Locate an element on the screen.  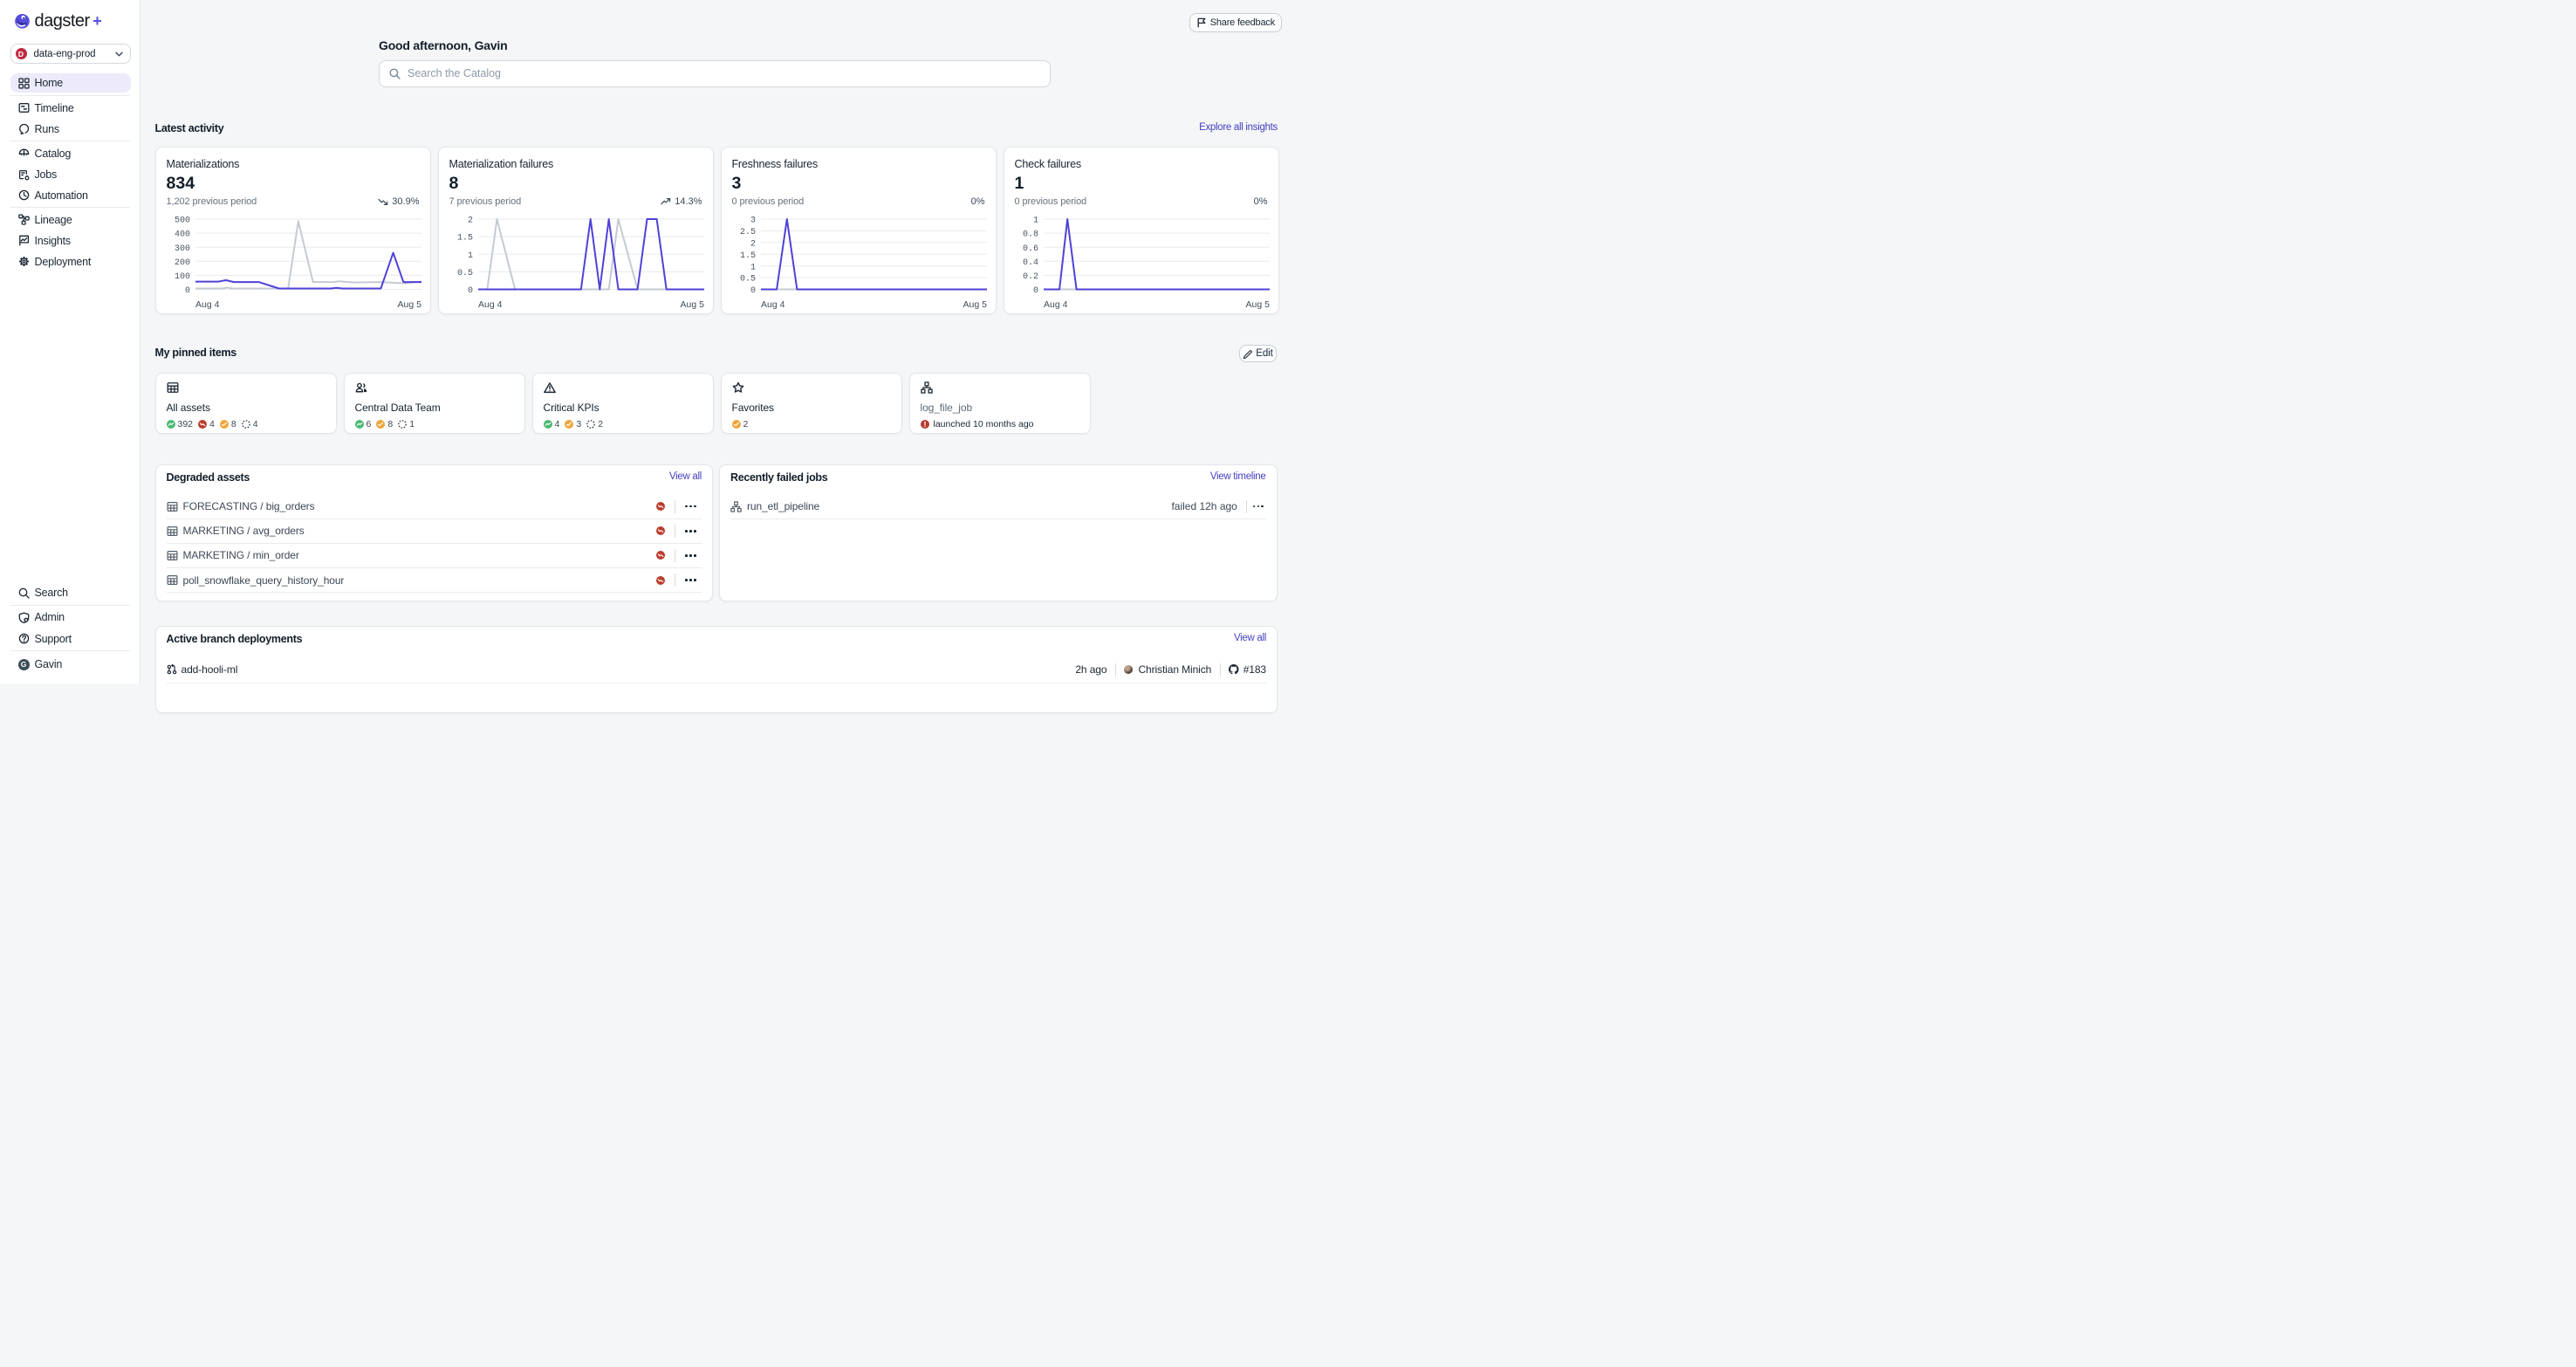
svg-text: 0.2 is located at coordinates (1030, 277).